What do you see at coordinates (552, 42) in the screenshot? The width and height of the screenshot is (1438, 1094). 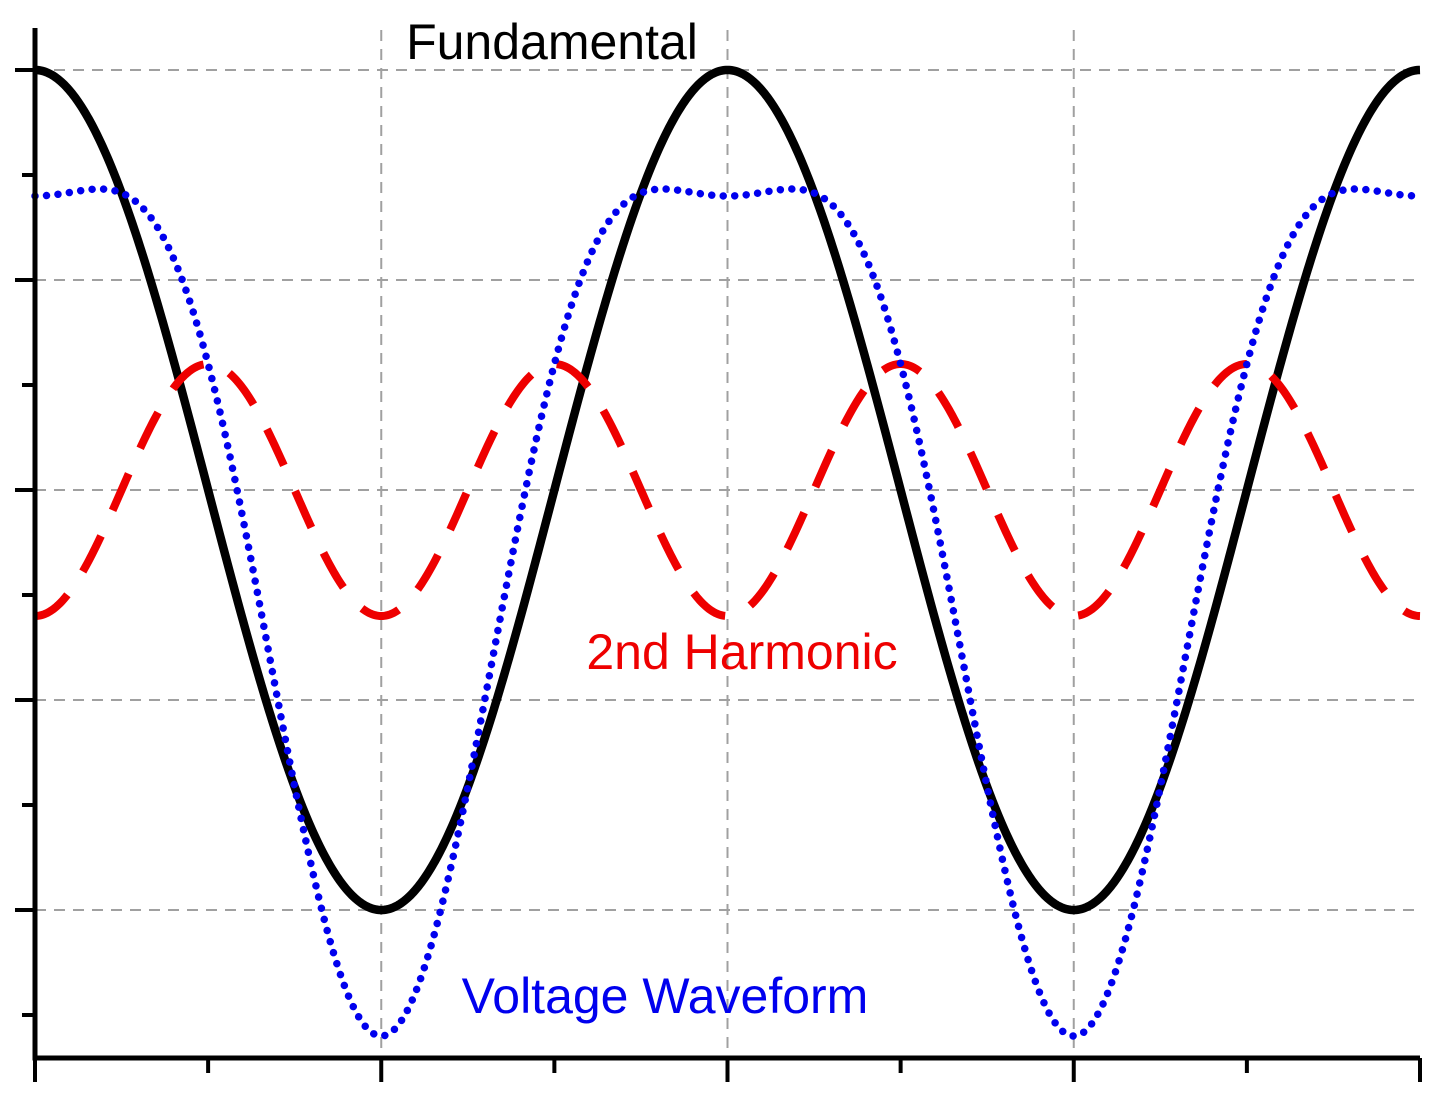 I see `label-fundamental: Fundamental` at bounding box center [552, 42].